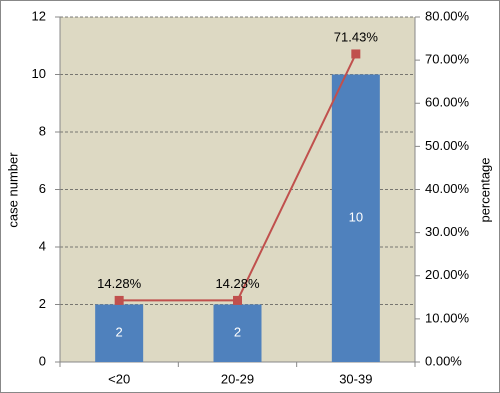 This screenshot has width=500, height=393. What do you see at coordinates (356, 36) in the screenshot?
I see `line-label: 71.43%` at bounding box center [356, 36].